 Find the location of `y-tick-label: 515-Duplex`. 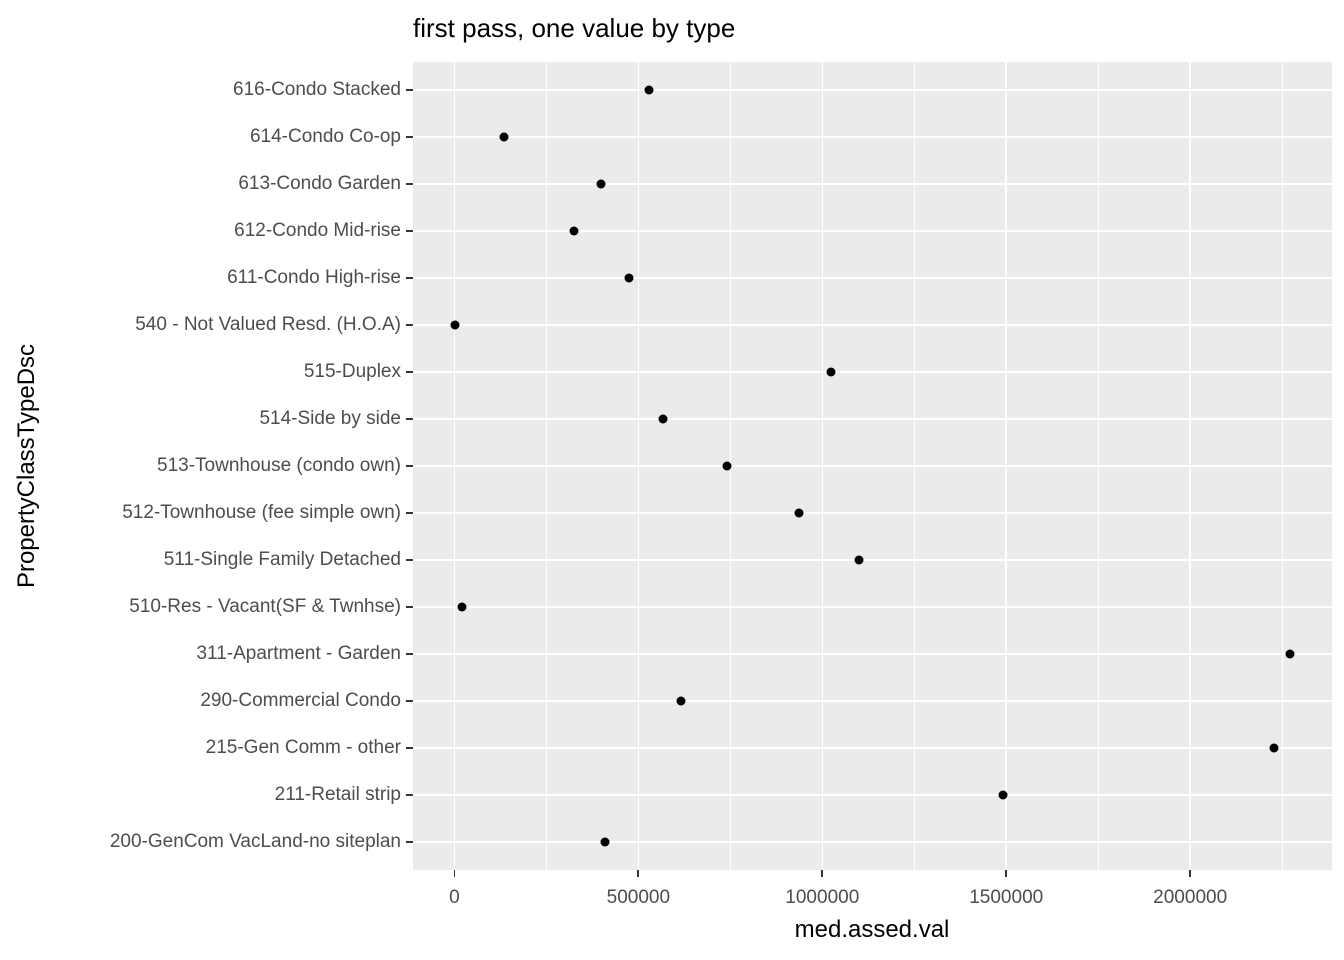

y-tick-label: 515-Duplex is located at coordinates (352, 372).